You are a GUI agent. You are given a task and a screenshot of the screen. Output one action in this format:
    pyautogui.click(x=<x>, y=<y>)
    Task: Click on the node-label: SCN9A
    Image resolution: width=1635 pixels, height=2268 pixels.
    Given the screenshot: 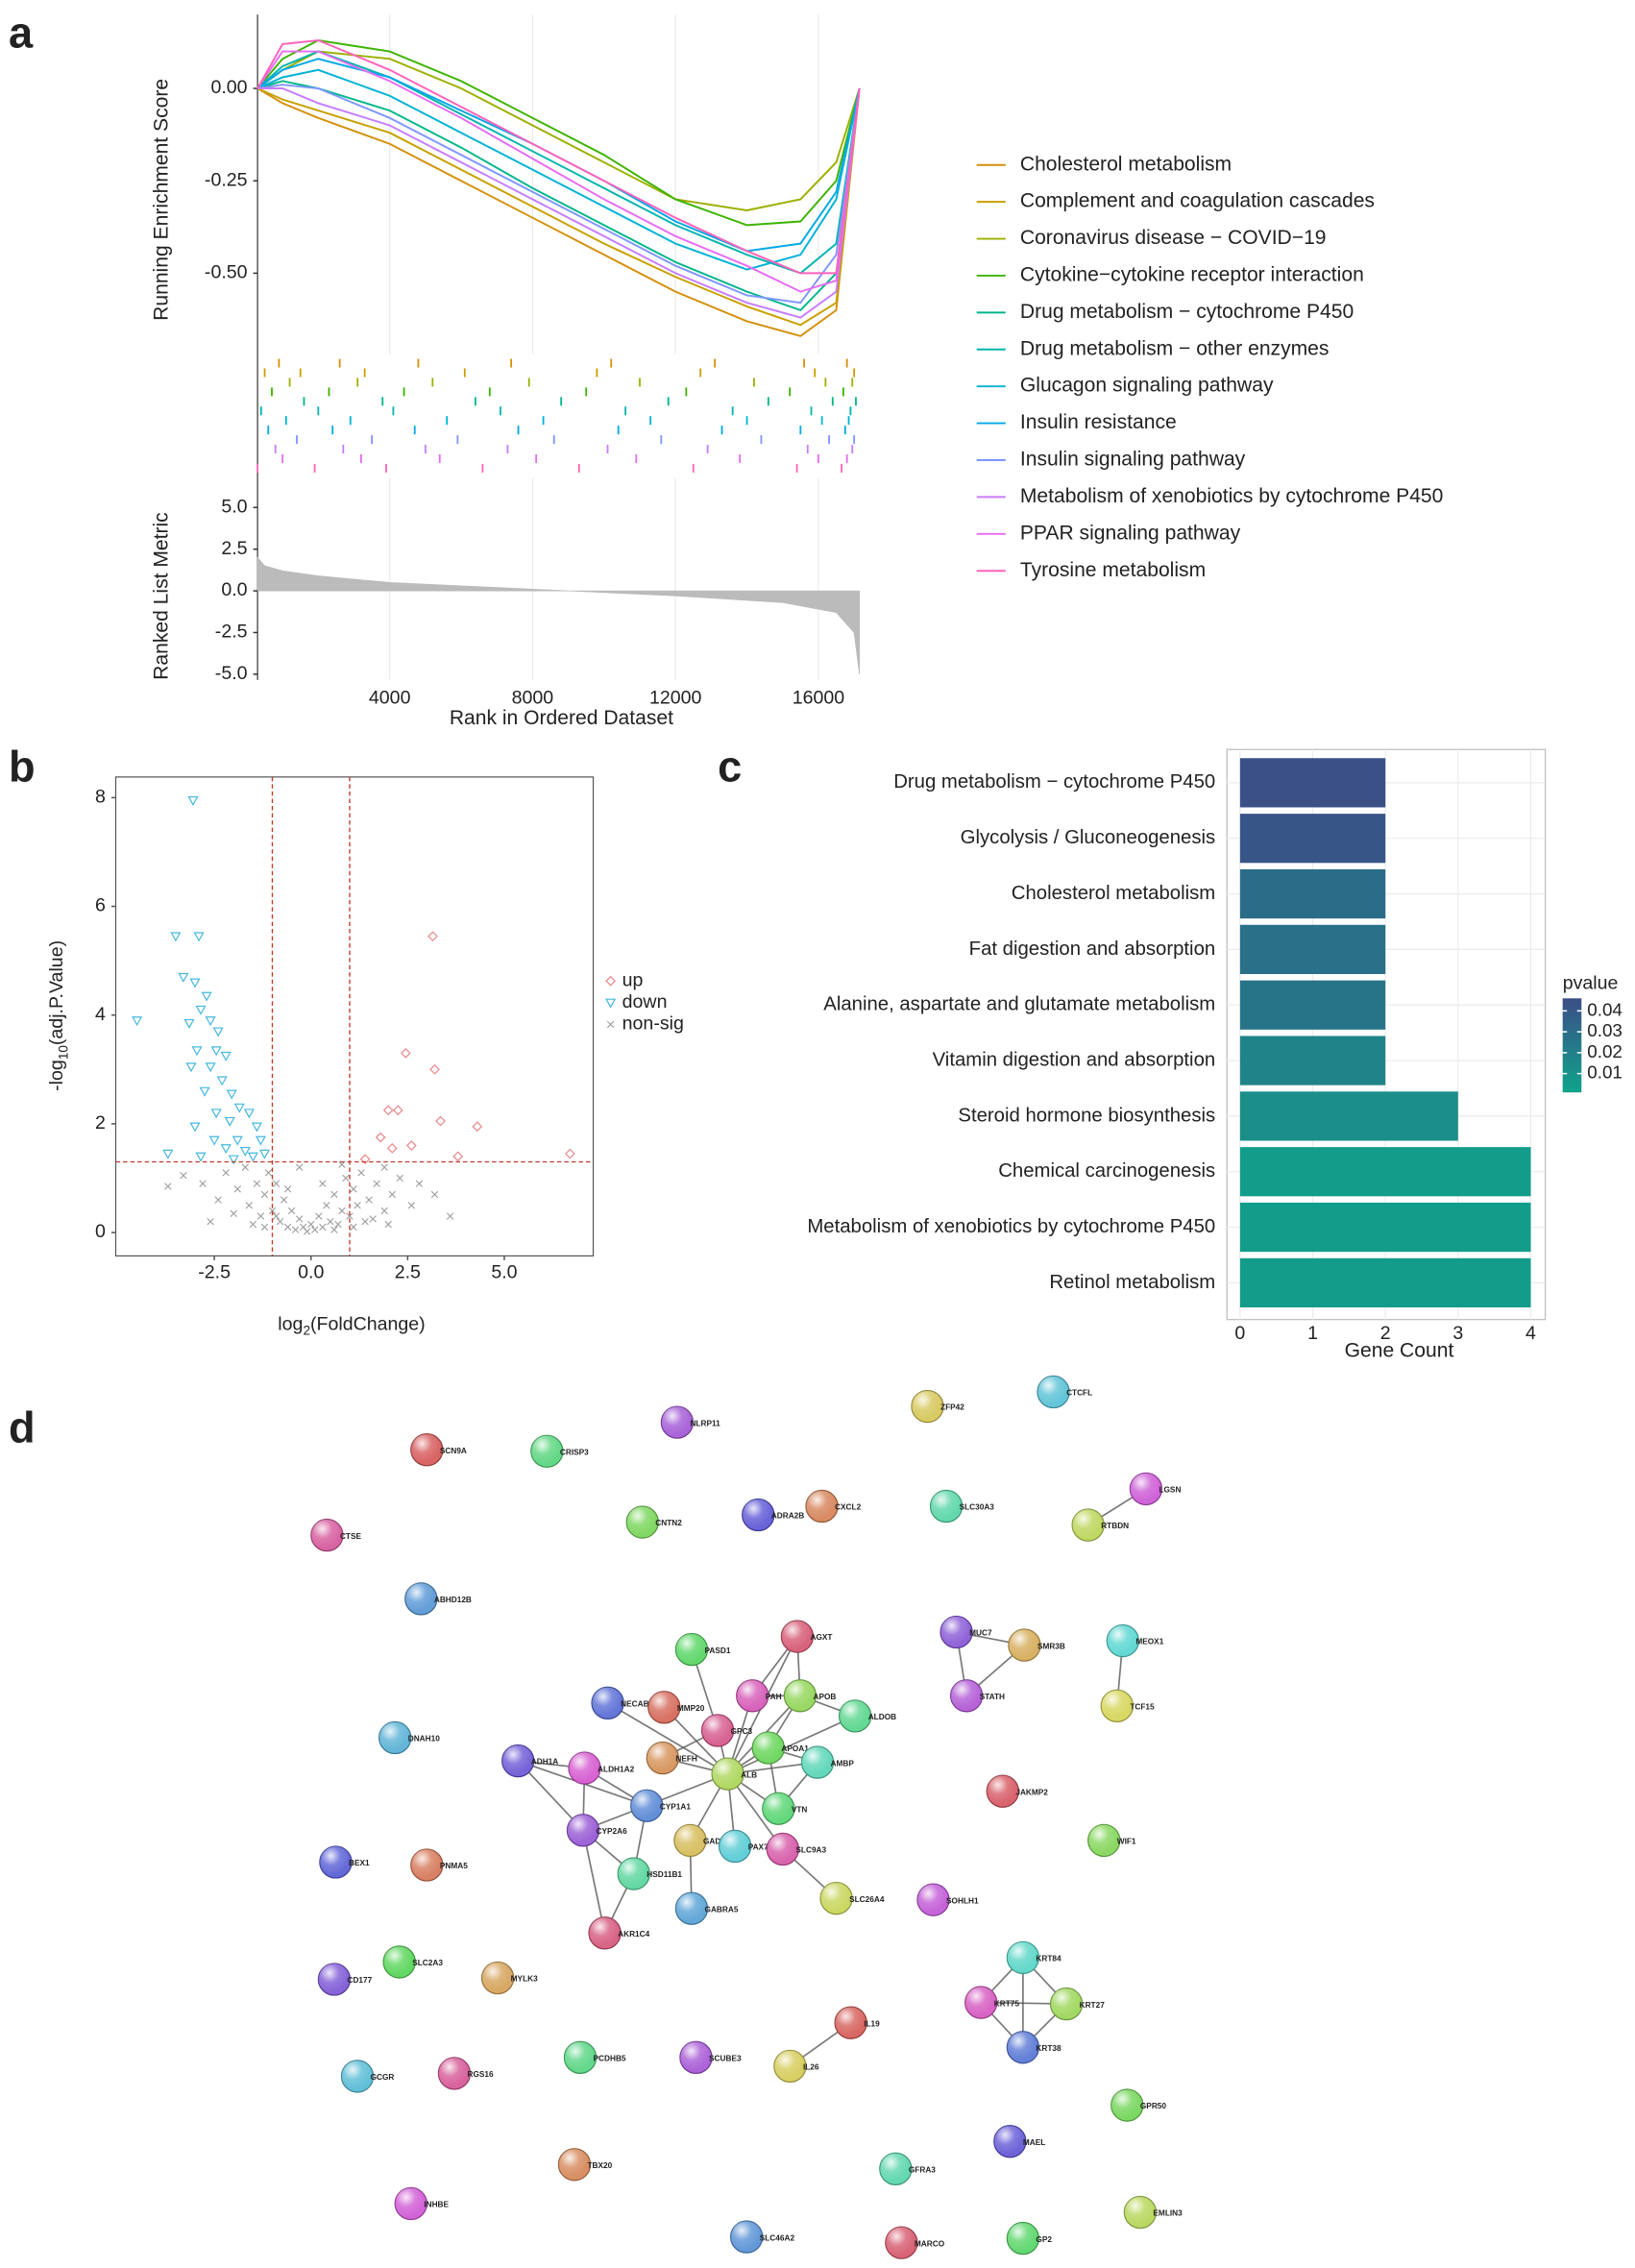 What is the action you would take?
    pyautogui.click(x=454, y=1451)
    